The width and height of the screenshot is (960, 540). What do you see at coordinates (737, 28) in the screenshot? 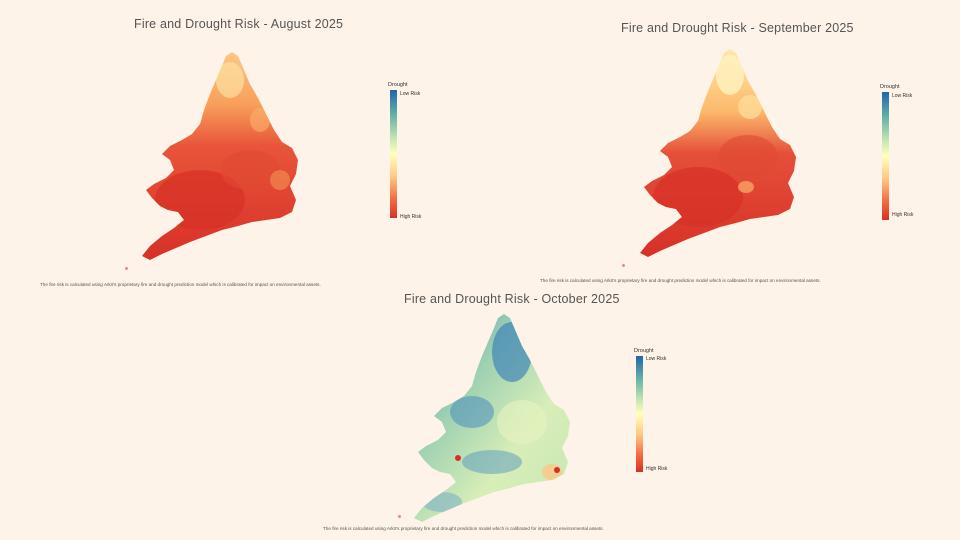
I see `map-title: Fire and Drought Risk - September 2025` at bounding box center [737, 28].